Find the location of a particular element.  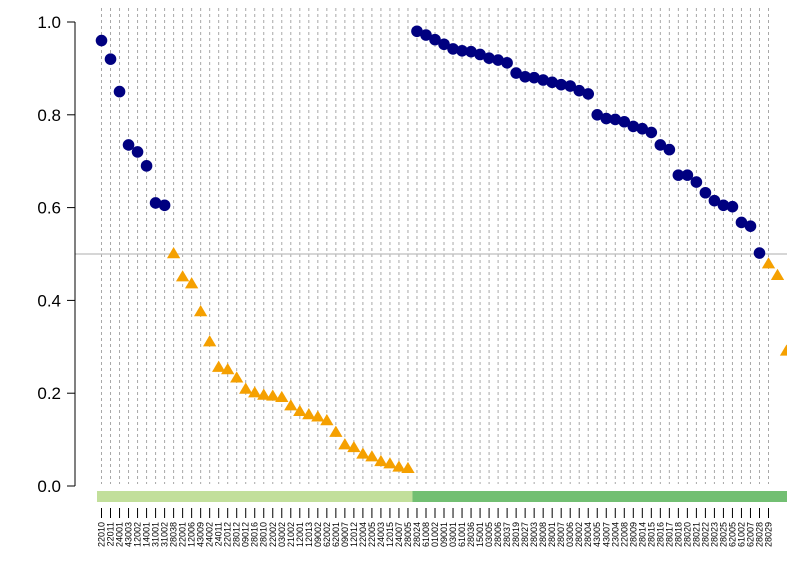

y-tick-label: 0.4 is located at coordinates (49, 300).